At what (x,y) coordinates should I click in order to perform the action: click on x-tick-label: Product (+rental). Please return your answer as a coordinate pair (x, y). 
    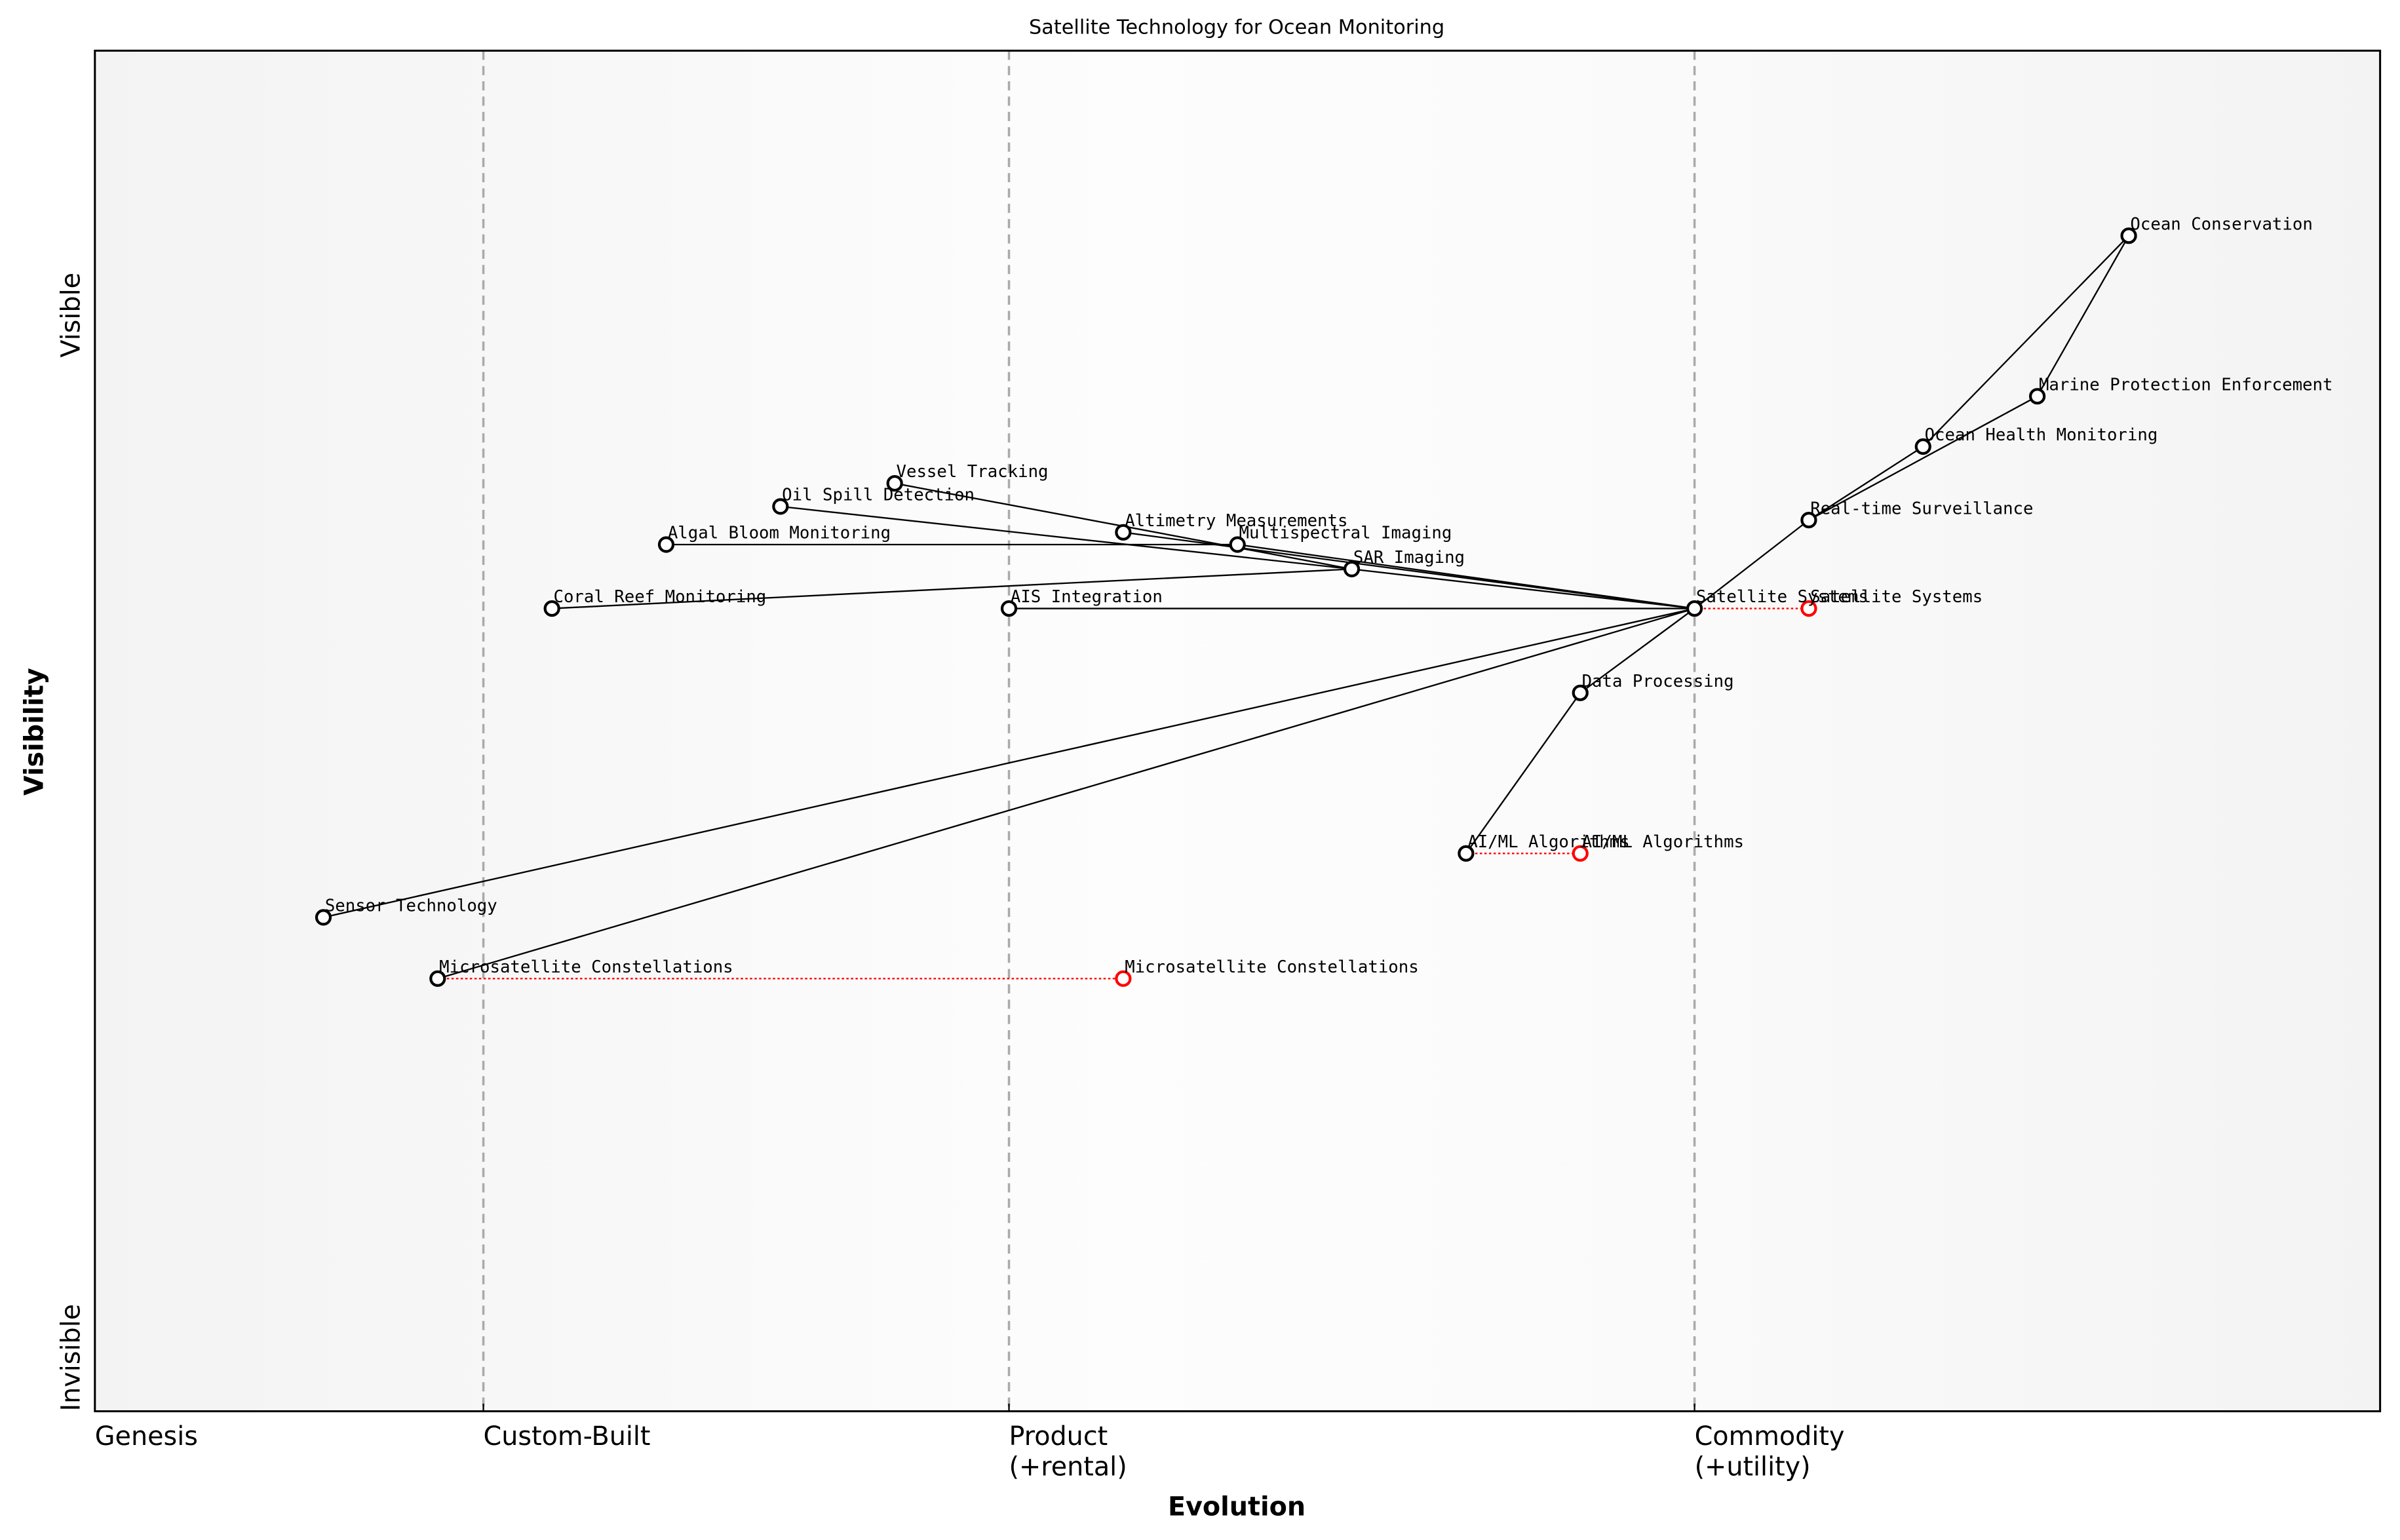
    Looking at the image, I should click on (1068, 1451).